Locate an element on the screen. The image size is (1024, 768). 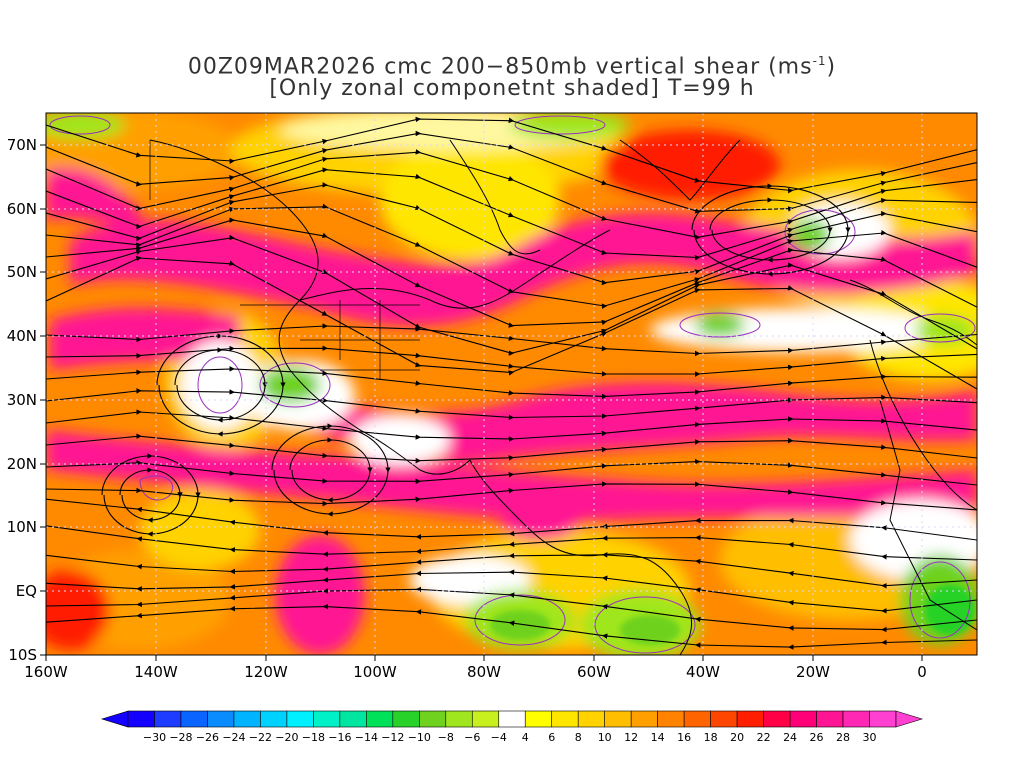
colorbar-label: −28 is located at coordinates (180, 737).